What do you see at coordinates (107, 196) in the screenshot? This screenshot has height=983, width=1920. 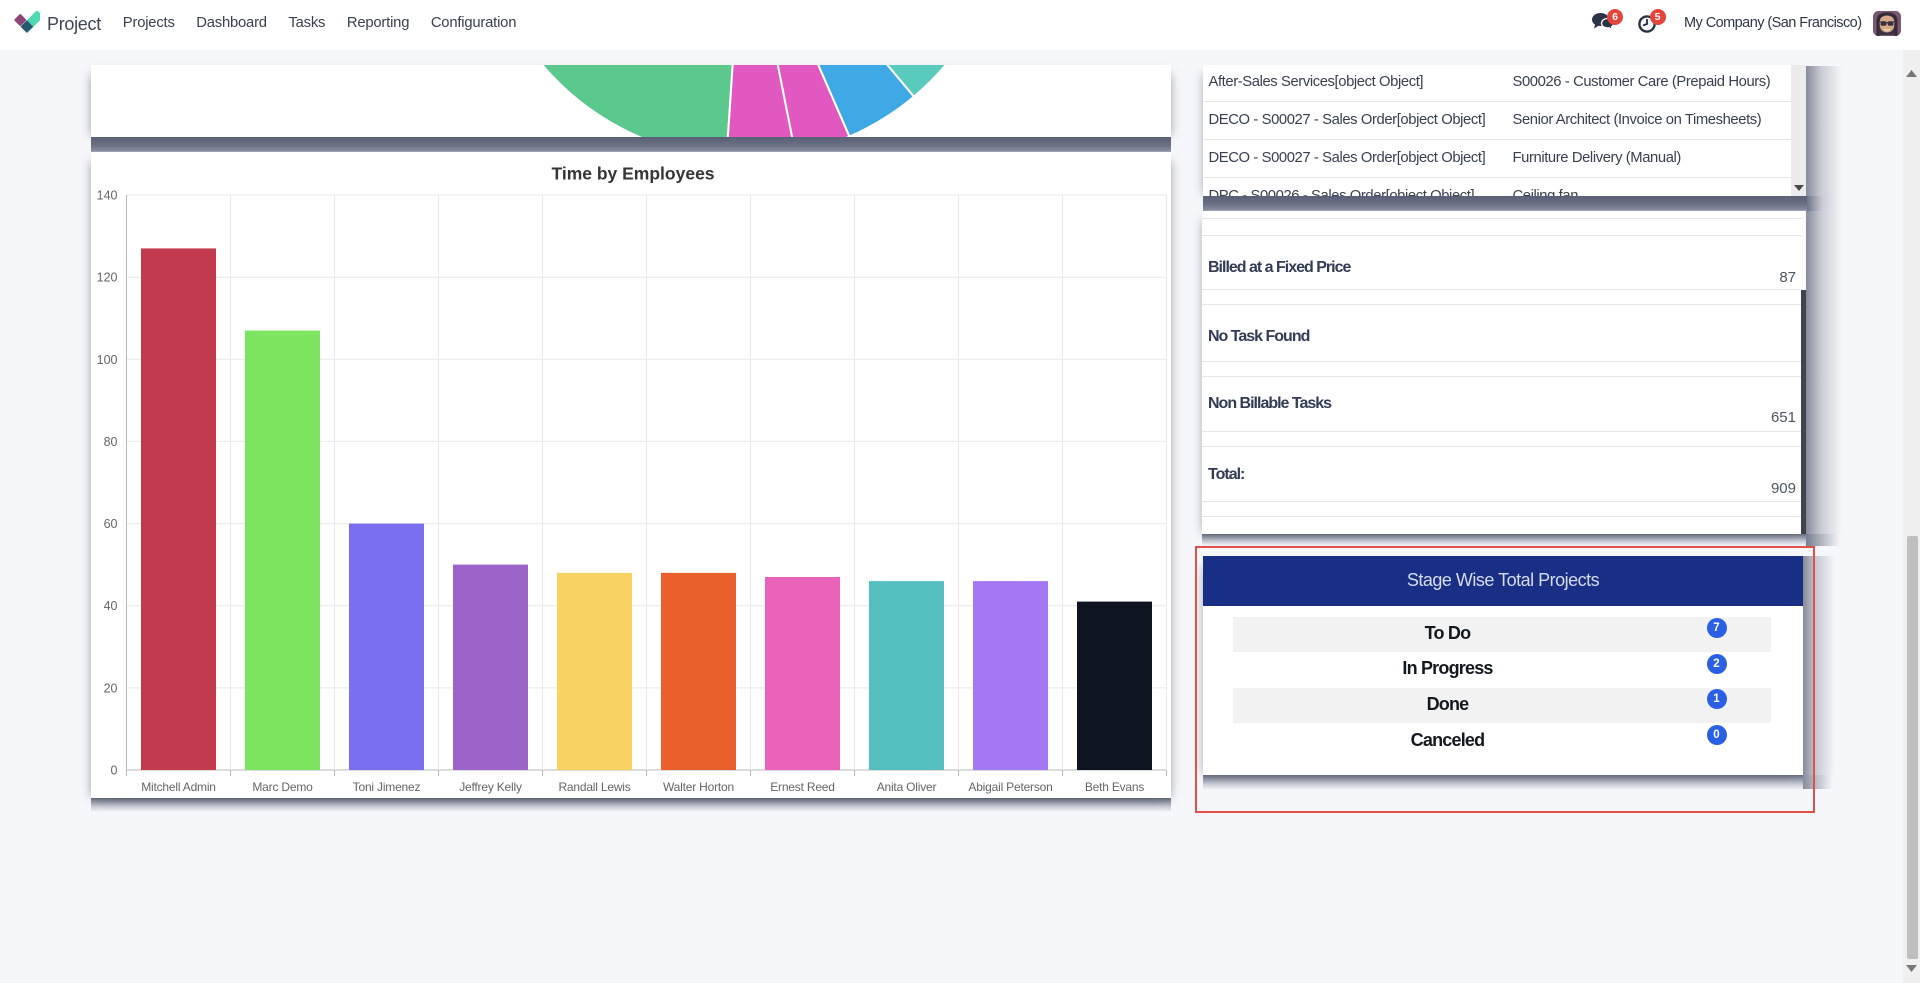 I see `svg-text: 140` at bounding box center [107, 196].